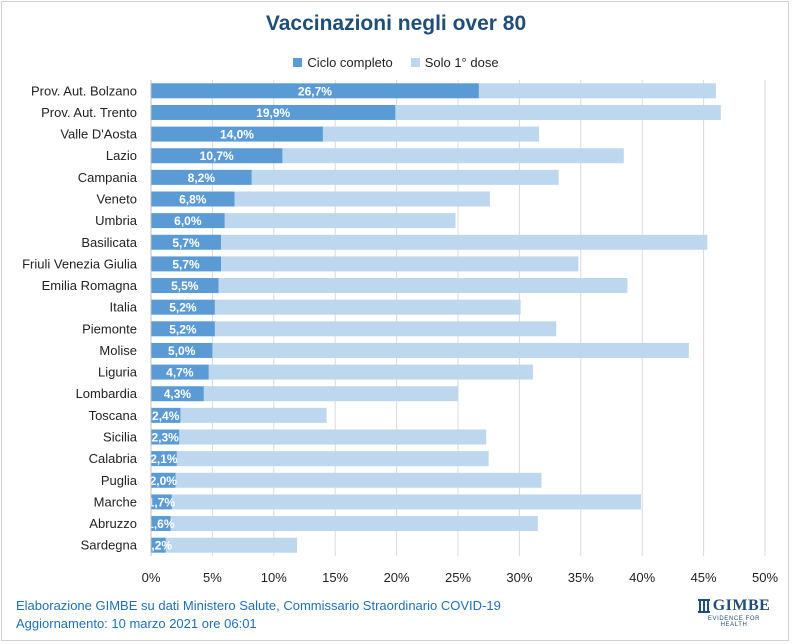 The width and height of the screenshot is (792, 644). I want to click on data-label: 1,2%, so click(159, 546).